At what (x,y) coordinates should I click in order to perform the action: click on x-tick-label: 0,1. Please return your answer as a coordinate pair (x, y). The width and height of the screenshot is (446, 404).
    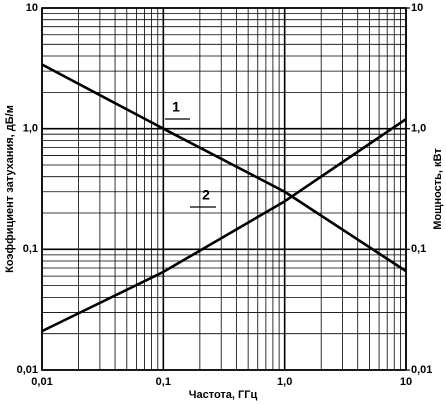
    Looking at the image, I should click on (163, 382).